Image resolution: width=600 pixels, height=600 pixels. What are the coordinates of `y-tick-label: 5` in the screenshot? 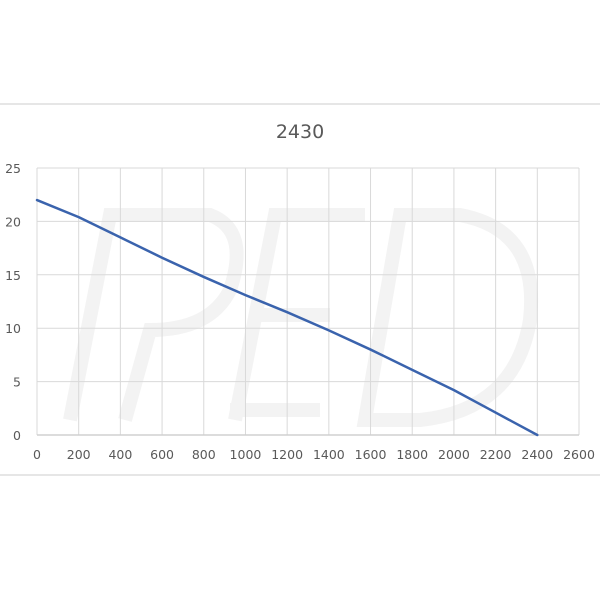 It's located at (17, 382).